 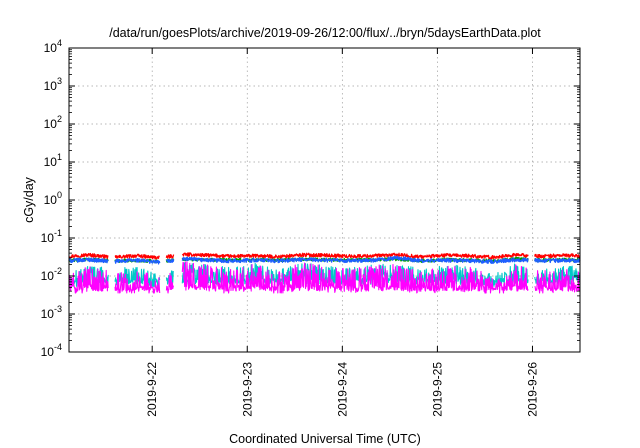 I want to click on series-layer, so click(x=324, y=273).